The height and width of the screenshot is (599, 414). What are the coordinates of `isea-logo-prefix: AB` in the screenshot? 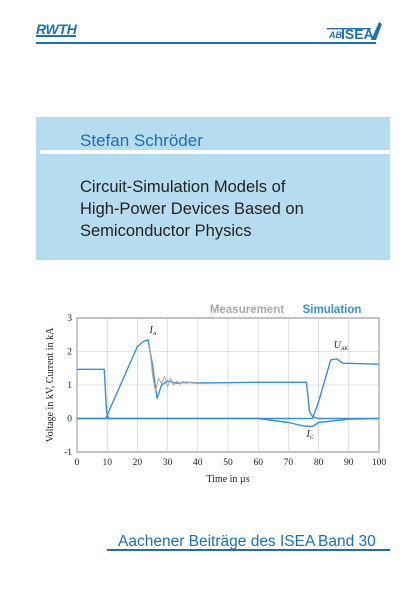 It's located at (335, 35).